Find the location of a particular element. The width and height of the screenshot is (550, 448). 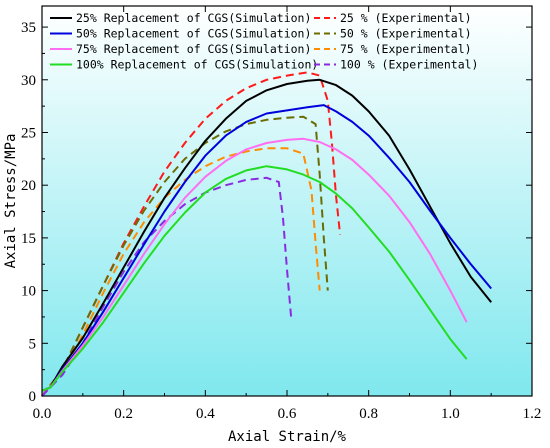

y-axis-title: Axial Stress/MPa is located at coordinates (11, 201).